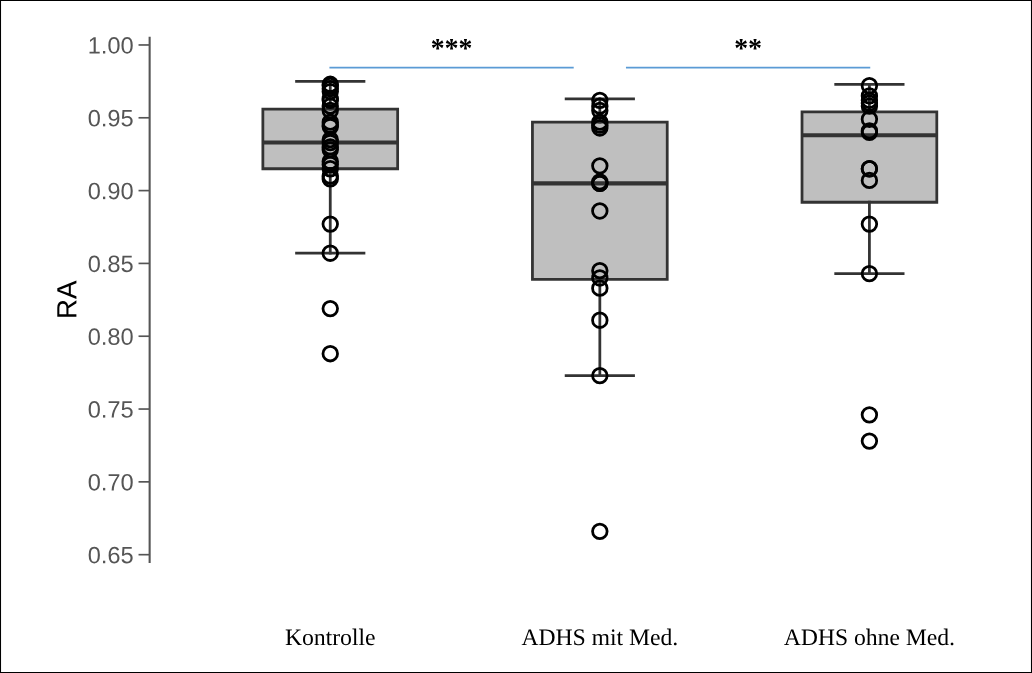 This screenshot has width=1032, height=673. What do you see at coordinates (110, 409) in the screenshot?
I see `y-tick-label: 0.75` at bounding box center [110, 409].